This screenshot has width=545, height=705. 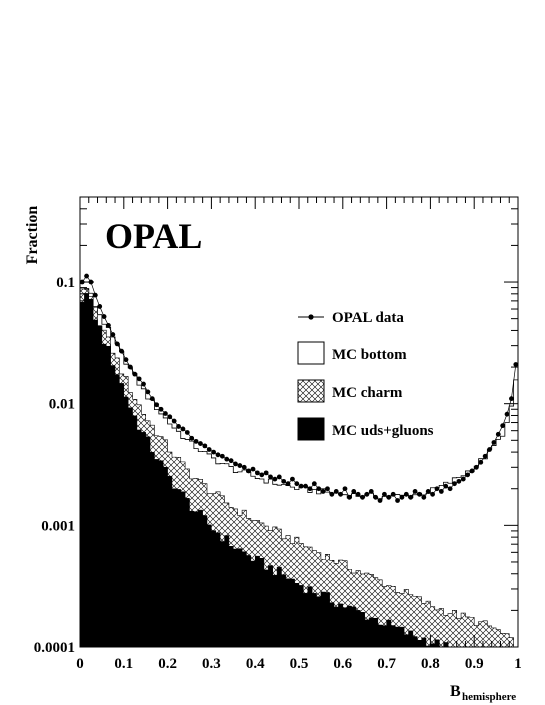 What do you see at coordinates (474, 664) in the screenshot?
I see `x-tick-label: 0.9` at bounding box center [474, 664].